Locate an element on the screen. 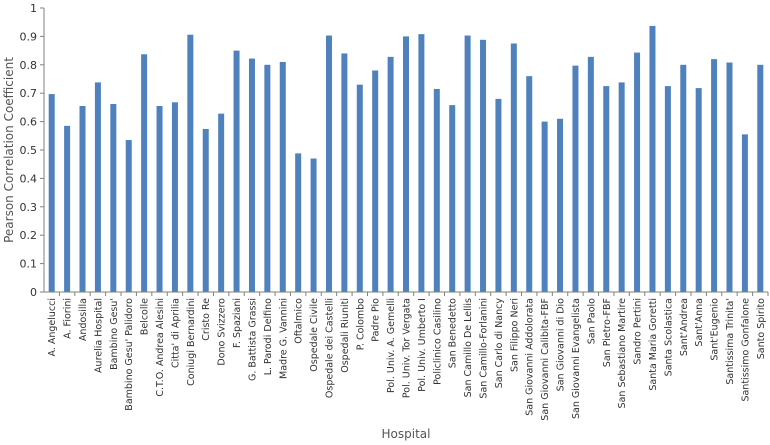 The height and width of the screenshot is (445, 770). x-tick-label: Sant'Eugenio is located at coordinates (715, 329).